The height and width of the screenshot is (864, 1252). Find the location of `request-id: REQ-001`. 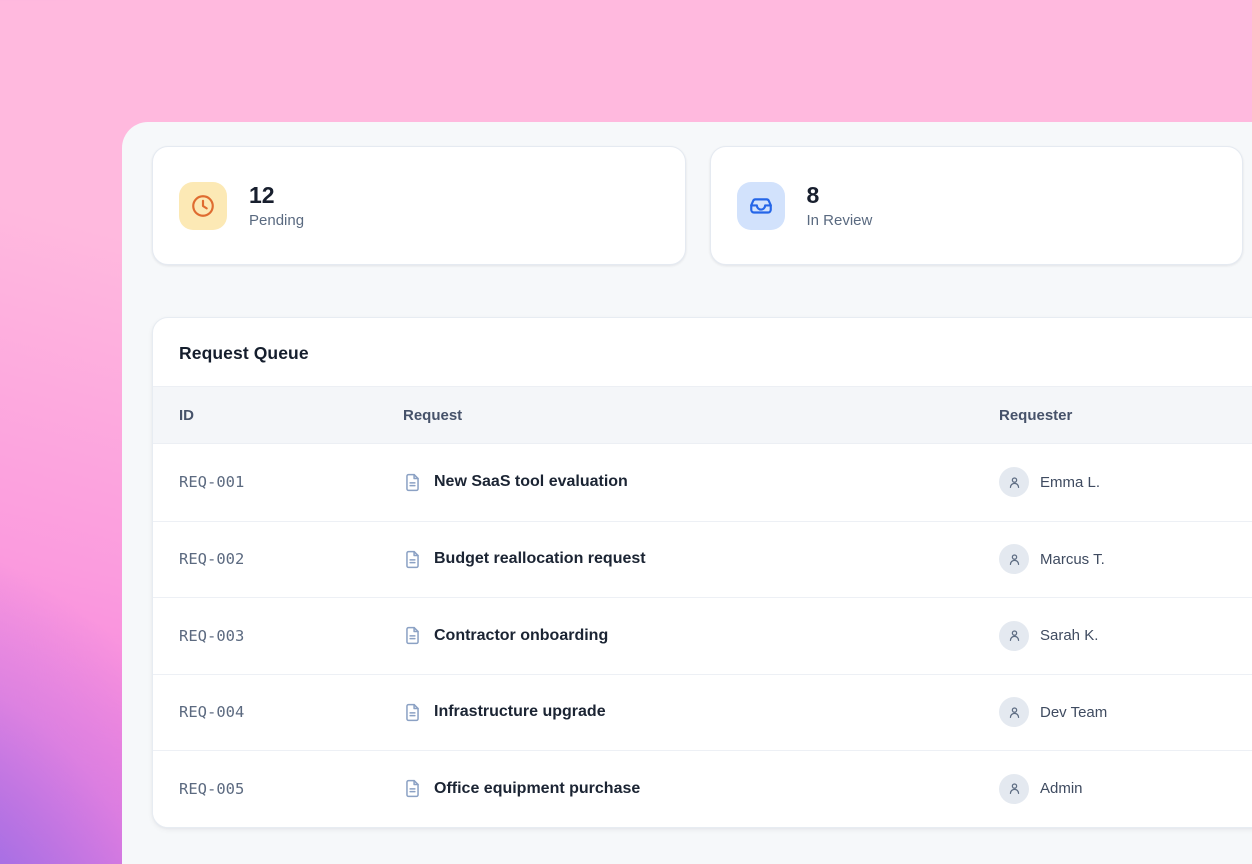

request-id: REQ-001 is located at coordinates (212, 482).